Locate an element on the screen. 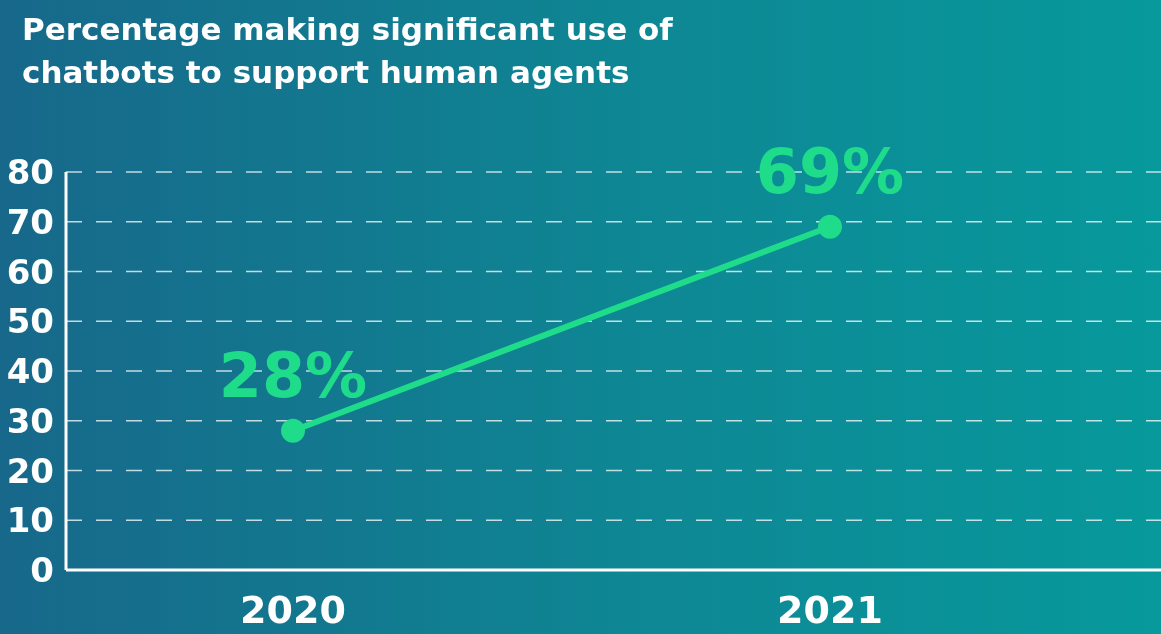 This screenshot has height=634, width=1161. x-tick-label: 2021 is located at coordinates (830, 609).